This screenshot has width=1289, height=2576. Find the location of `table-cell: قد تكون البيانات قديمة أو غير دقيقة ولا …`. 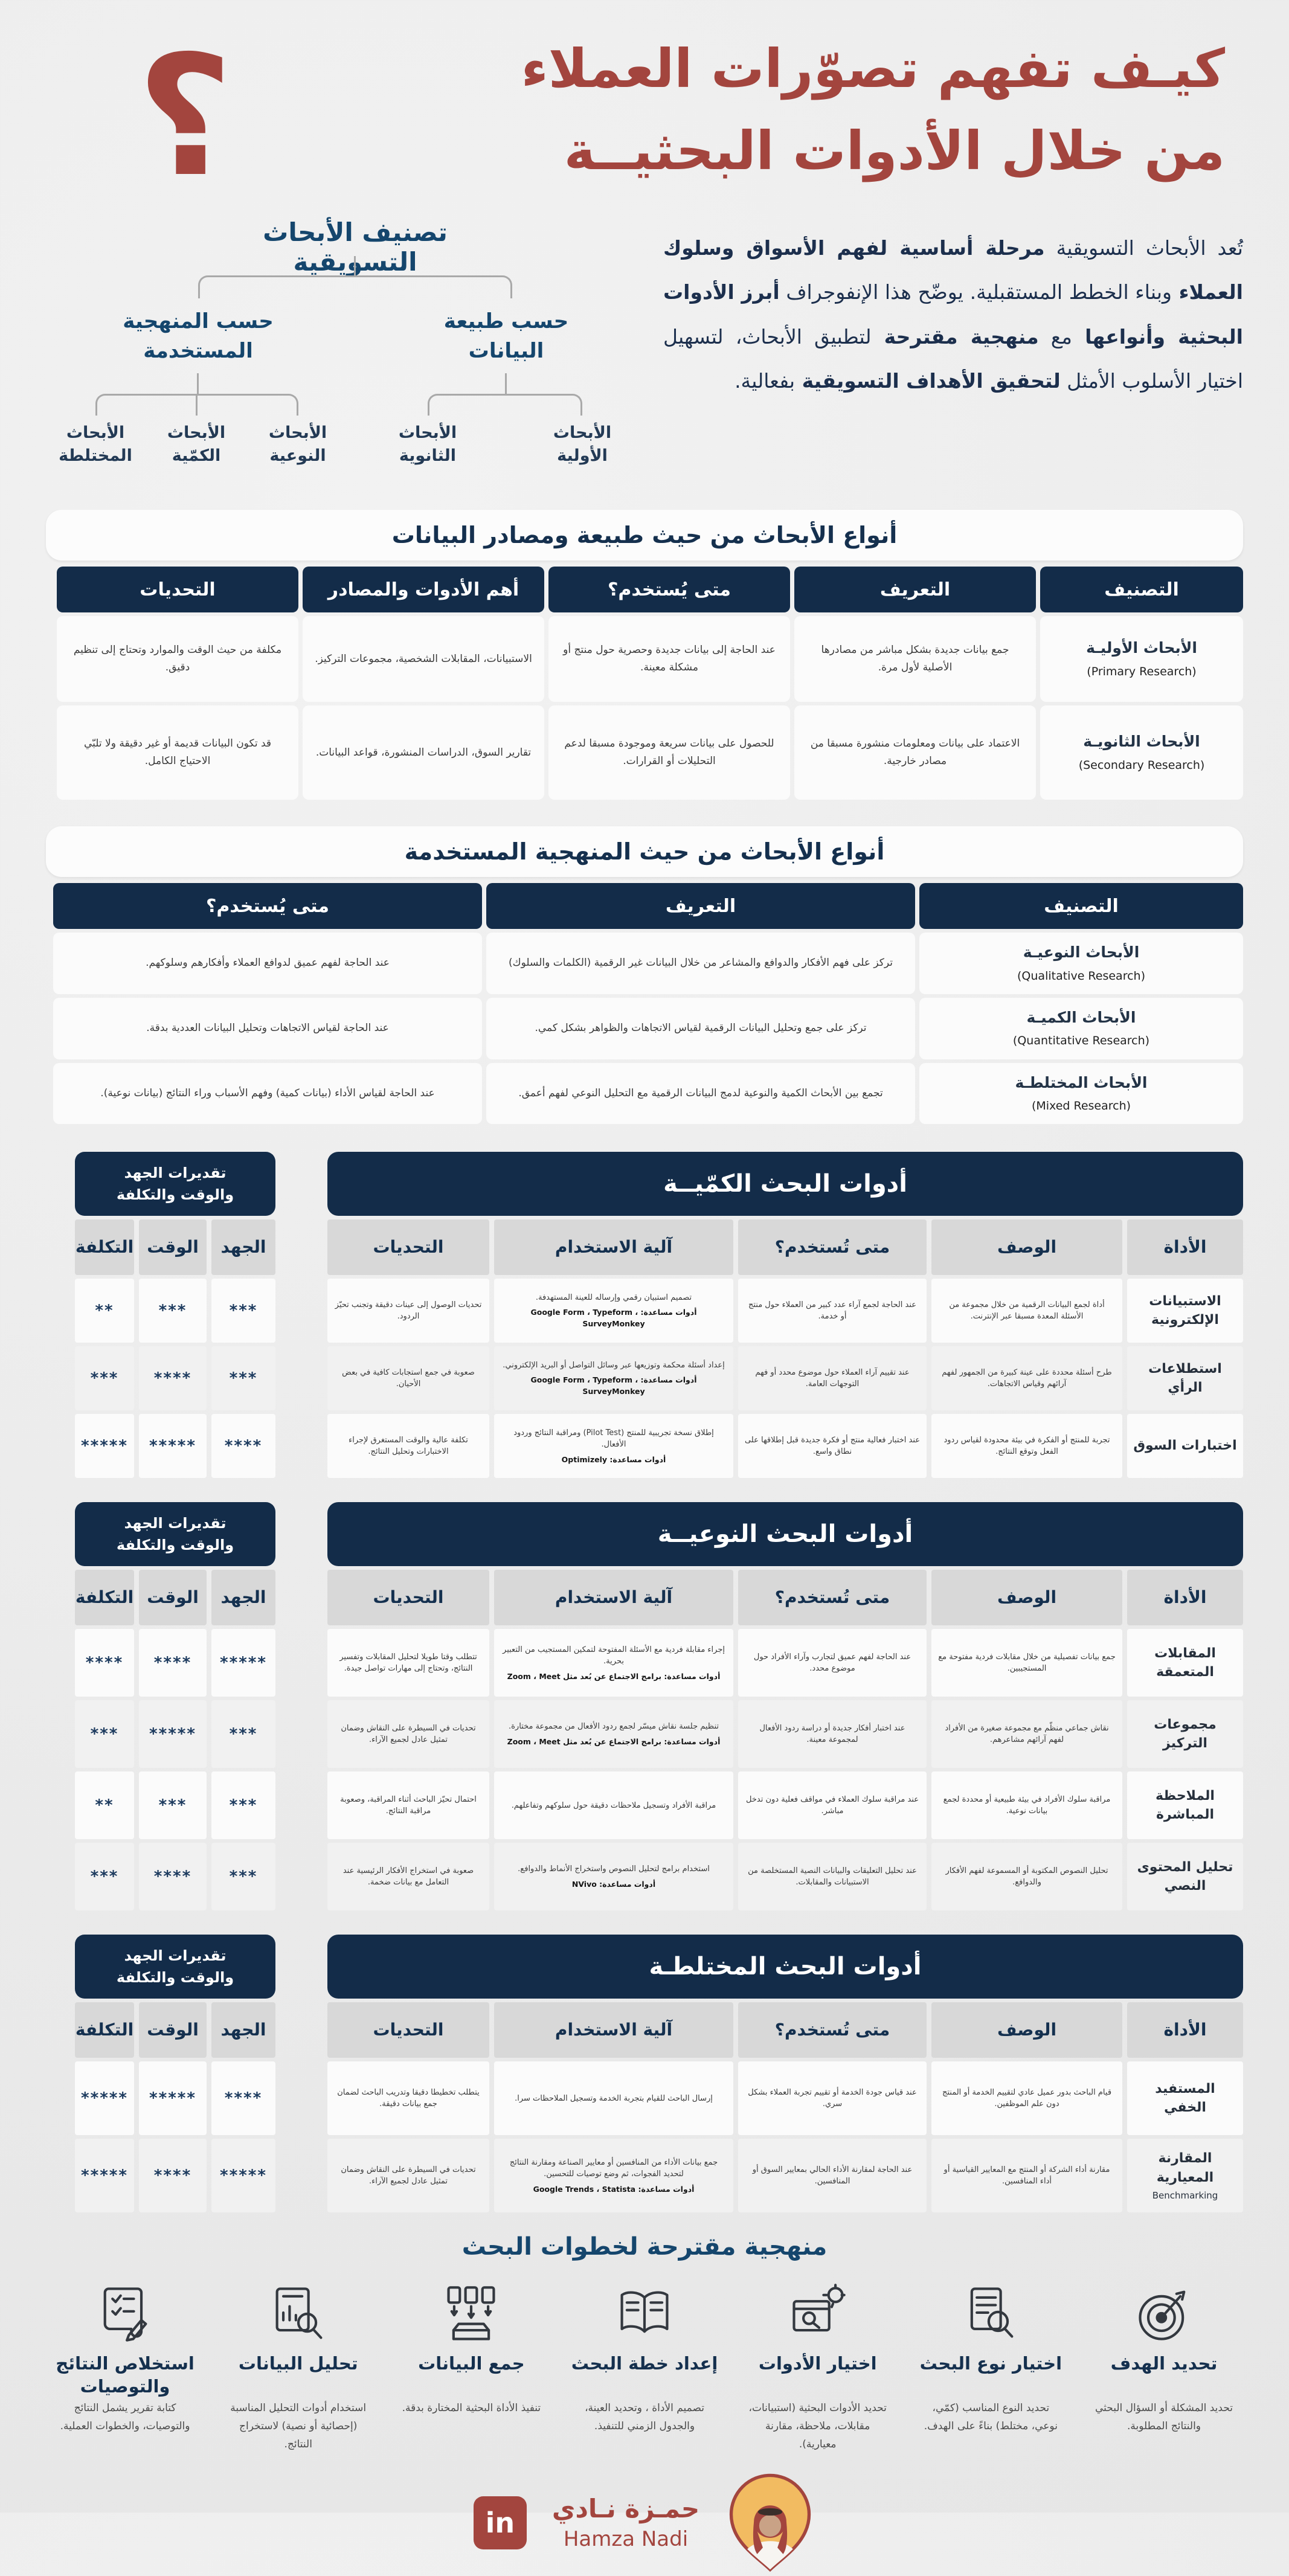

table-cell: قد تكون البيانات قديمة أو غير دقيقة ولا … is located at coordinates (177, 752).